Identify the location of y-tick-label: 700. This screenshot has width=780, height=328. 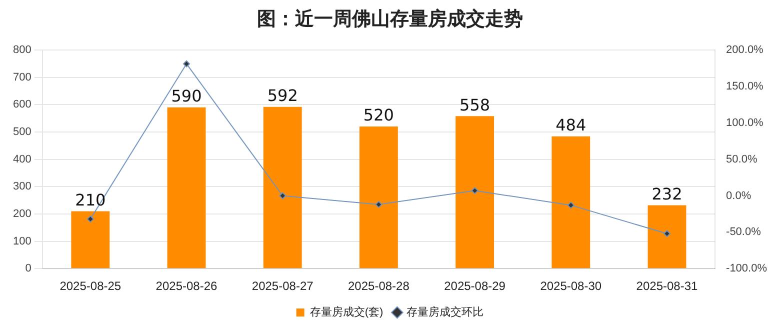
(22, 77).